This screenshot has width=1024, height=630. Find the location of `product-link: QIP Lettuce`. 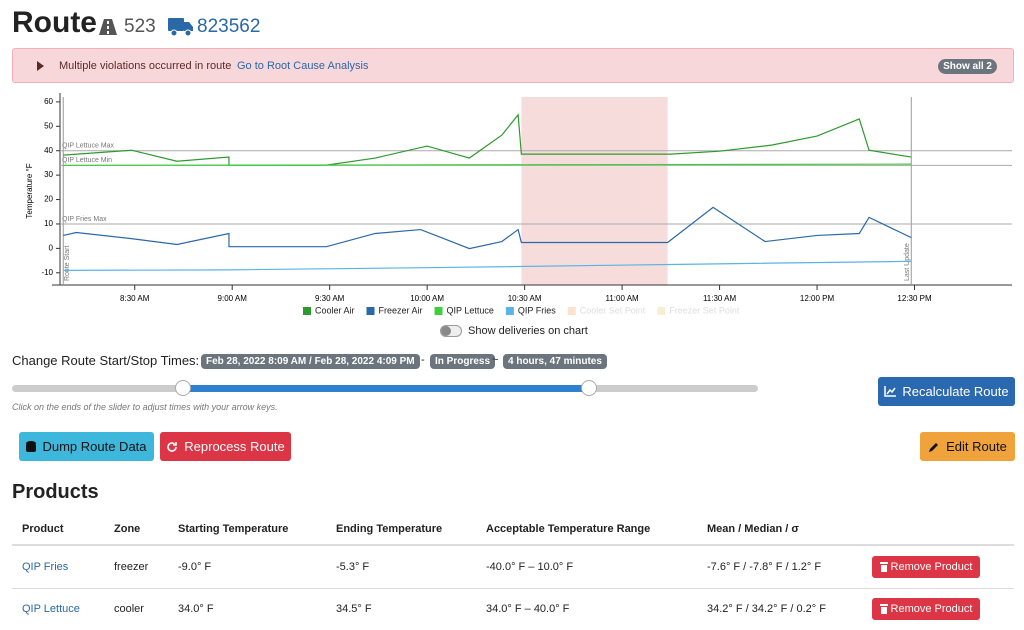

product-link: QIP Lettuce is located at coordinates (51, 609).